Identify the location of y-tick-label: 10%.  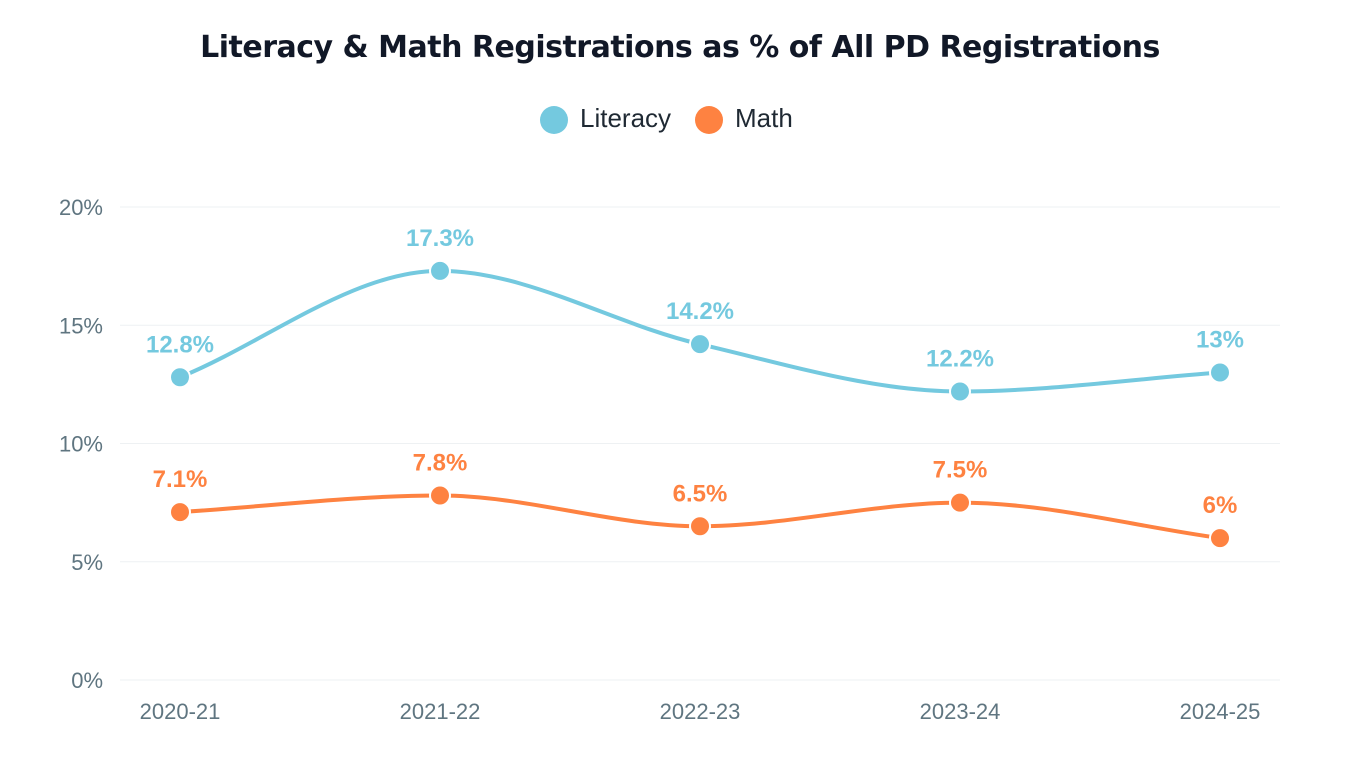
(81, 444).